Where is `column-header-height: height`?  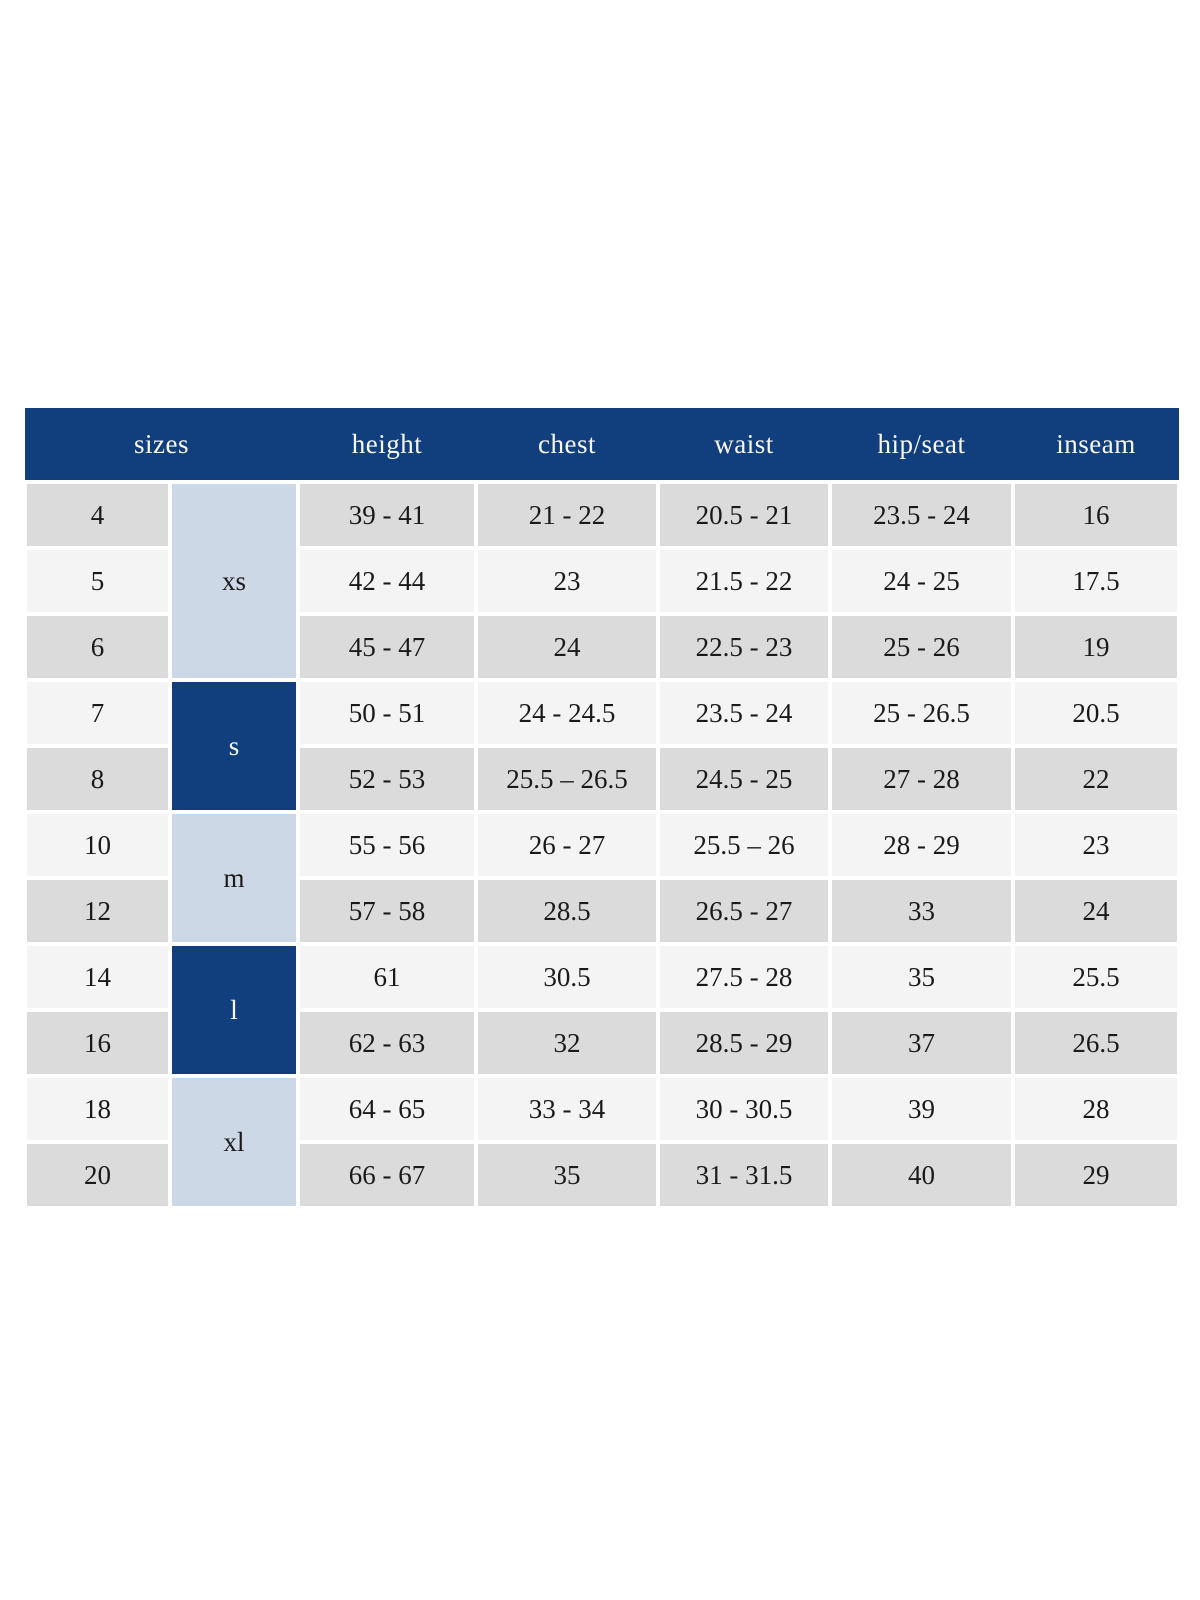 column-header-height: height is located at coordinates (387, 445).